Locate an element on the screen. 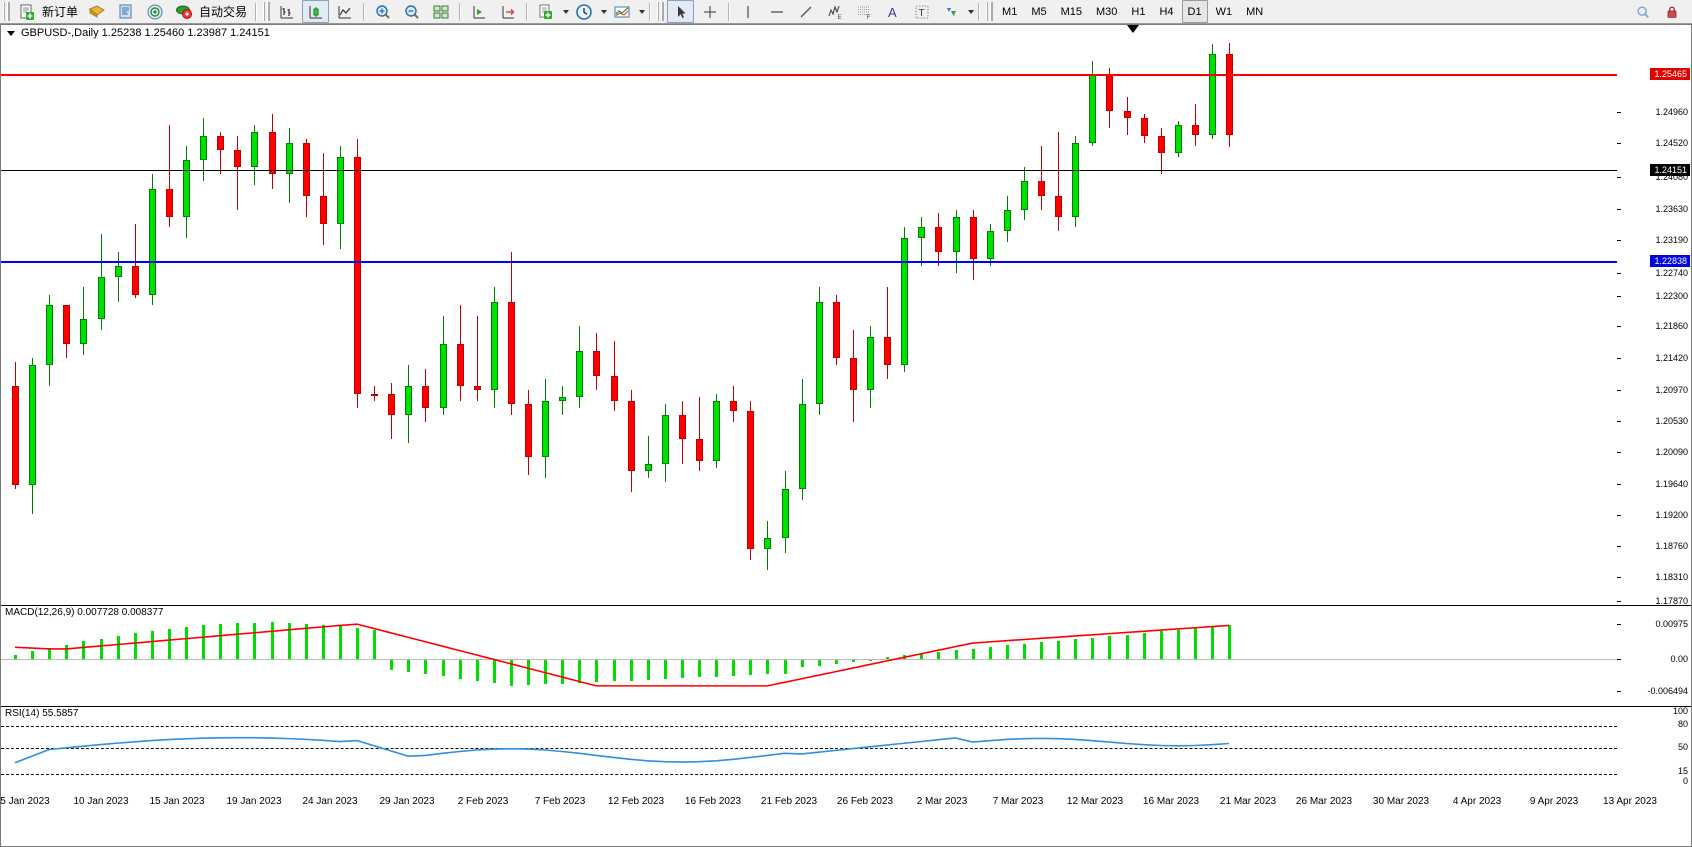  elliott-wave-icon: E is located at coordinates (834, 11).